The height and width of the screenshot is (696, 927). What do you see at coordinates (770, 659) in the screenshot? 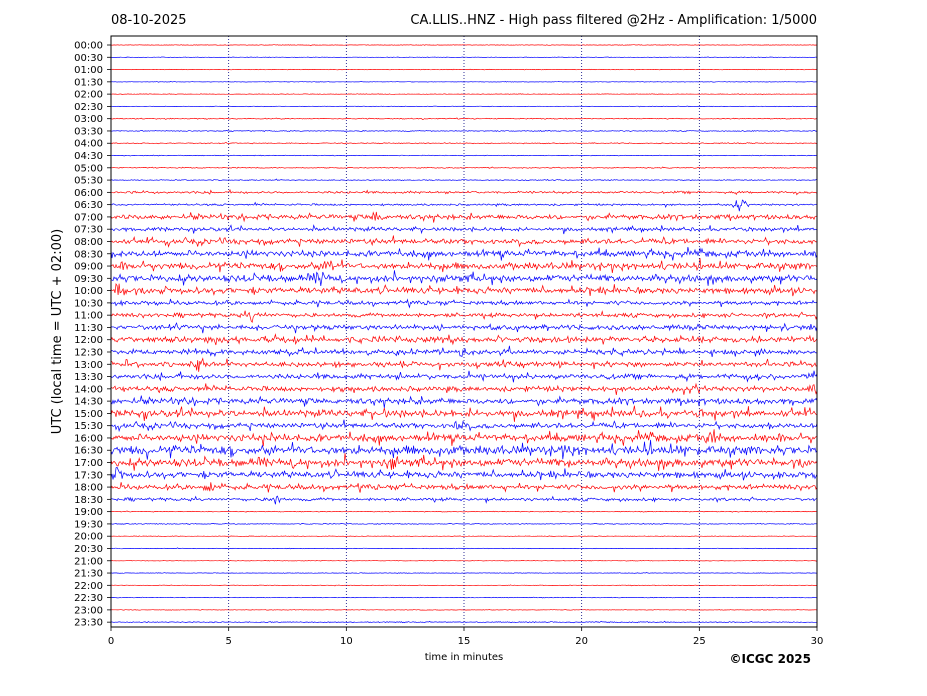
I see `copyright-notice: ©ICGC 2025` at bounding box center [770, 659].